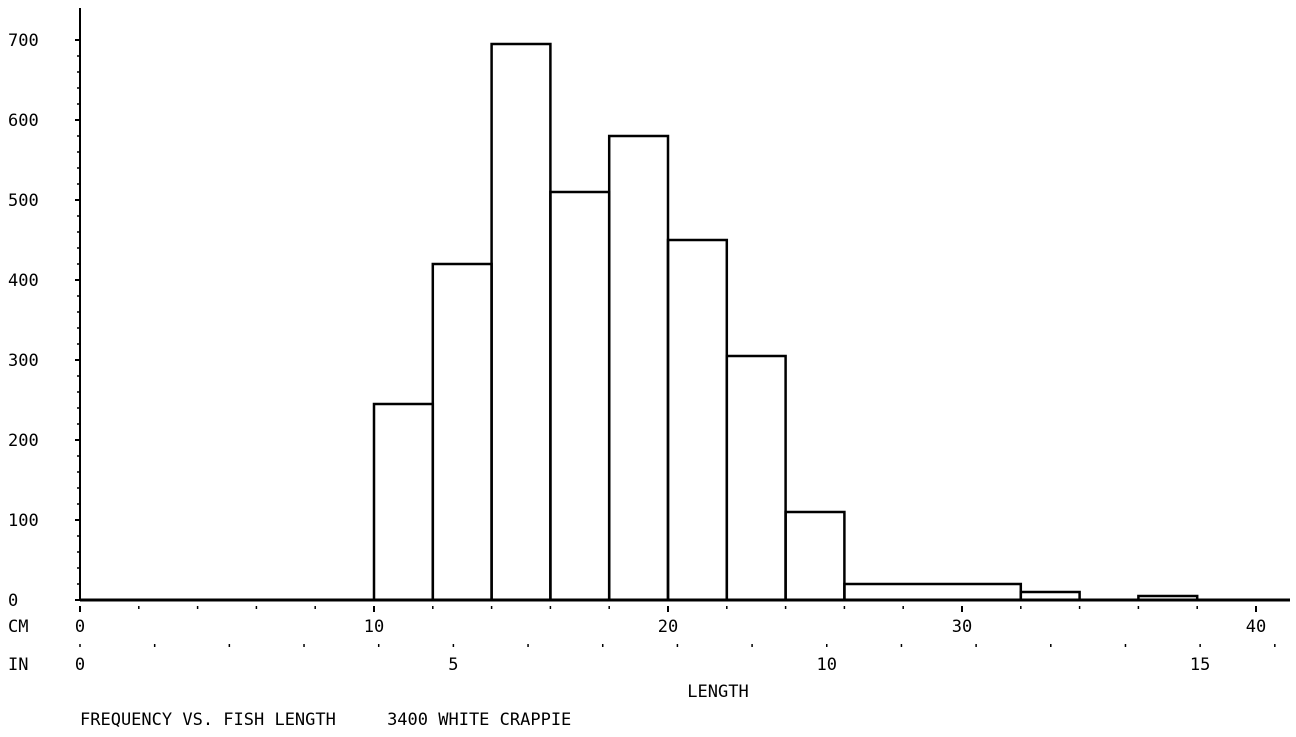 This screenshot has width=1296, height=737. Describe the element at coordinates (668, 627) in the screenshot. I see `x-cm-tick-label: 20` at that location.